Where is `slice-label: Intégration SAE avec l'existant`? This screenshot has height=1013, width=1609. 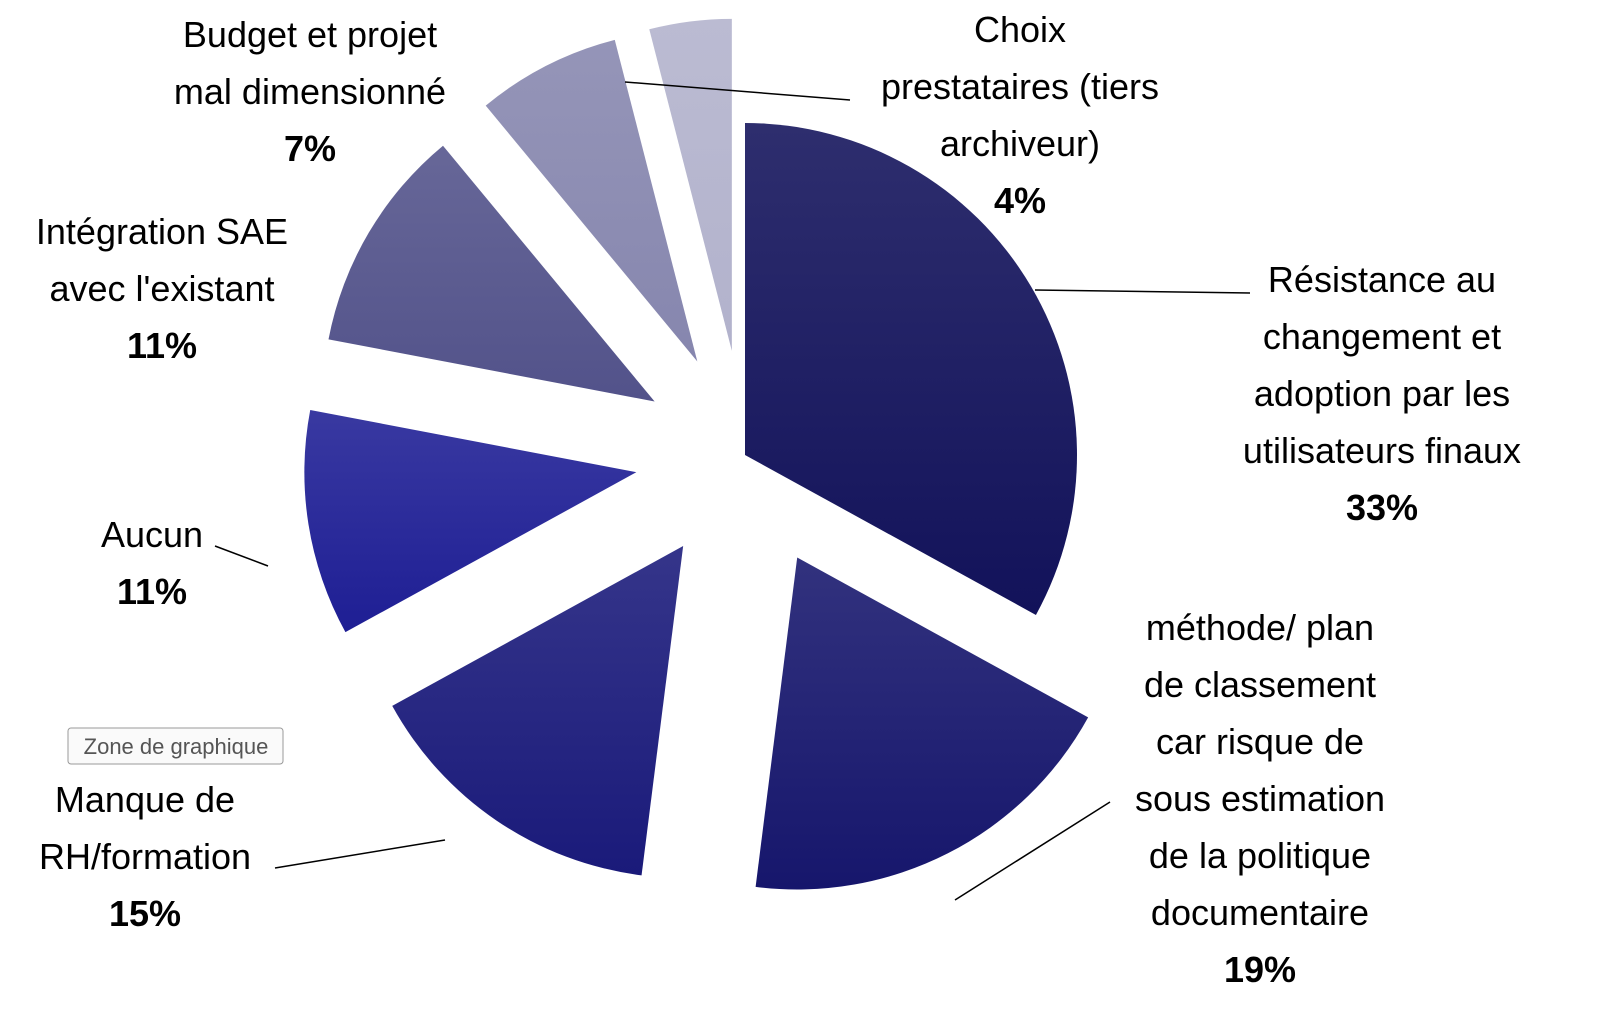
slice-label: Intégration SAE avec l'existant is located at coordinates (162, 260).